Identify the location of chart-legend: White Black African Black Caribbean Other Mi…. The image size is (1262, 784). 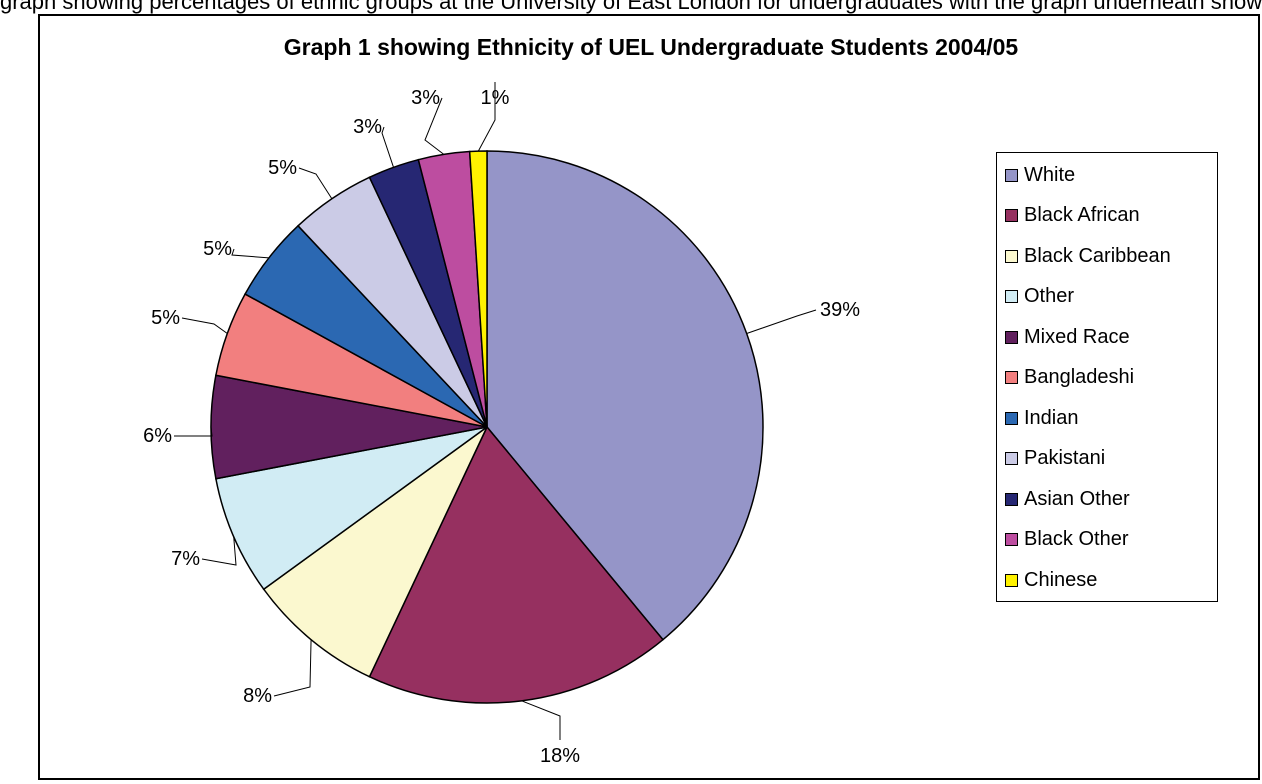
(1107, 377).